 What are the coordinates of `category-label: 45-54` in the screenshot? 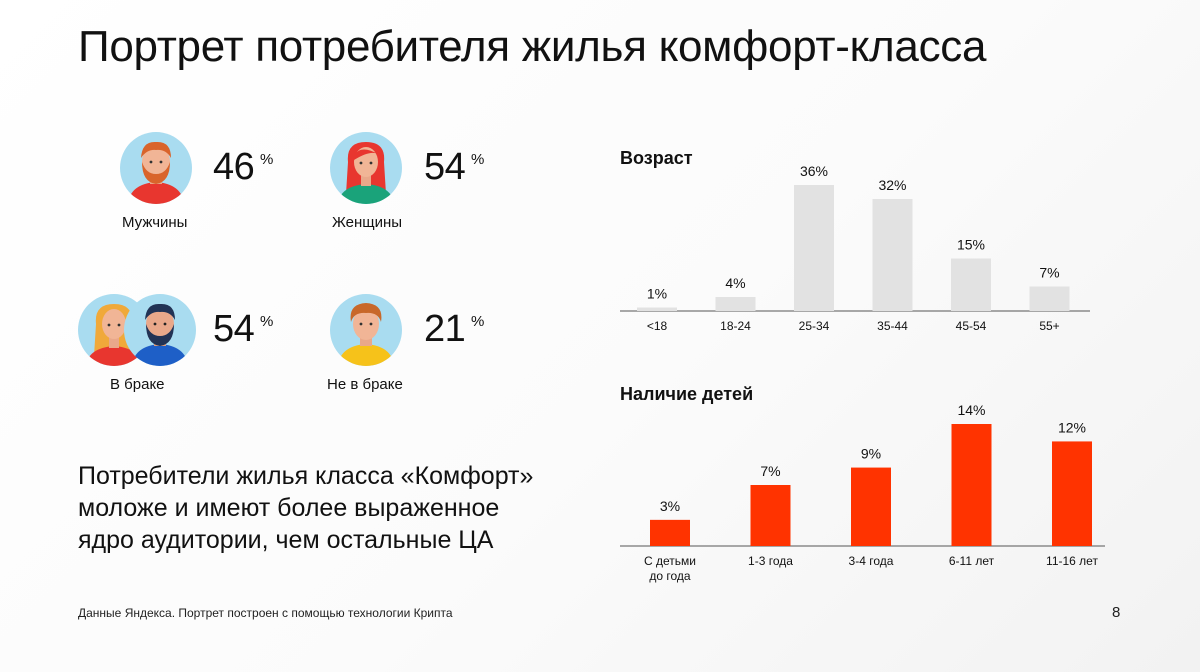 It's located at (971, 326).